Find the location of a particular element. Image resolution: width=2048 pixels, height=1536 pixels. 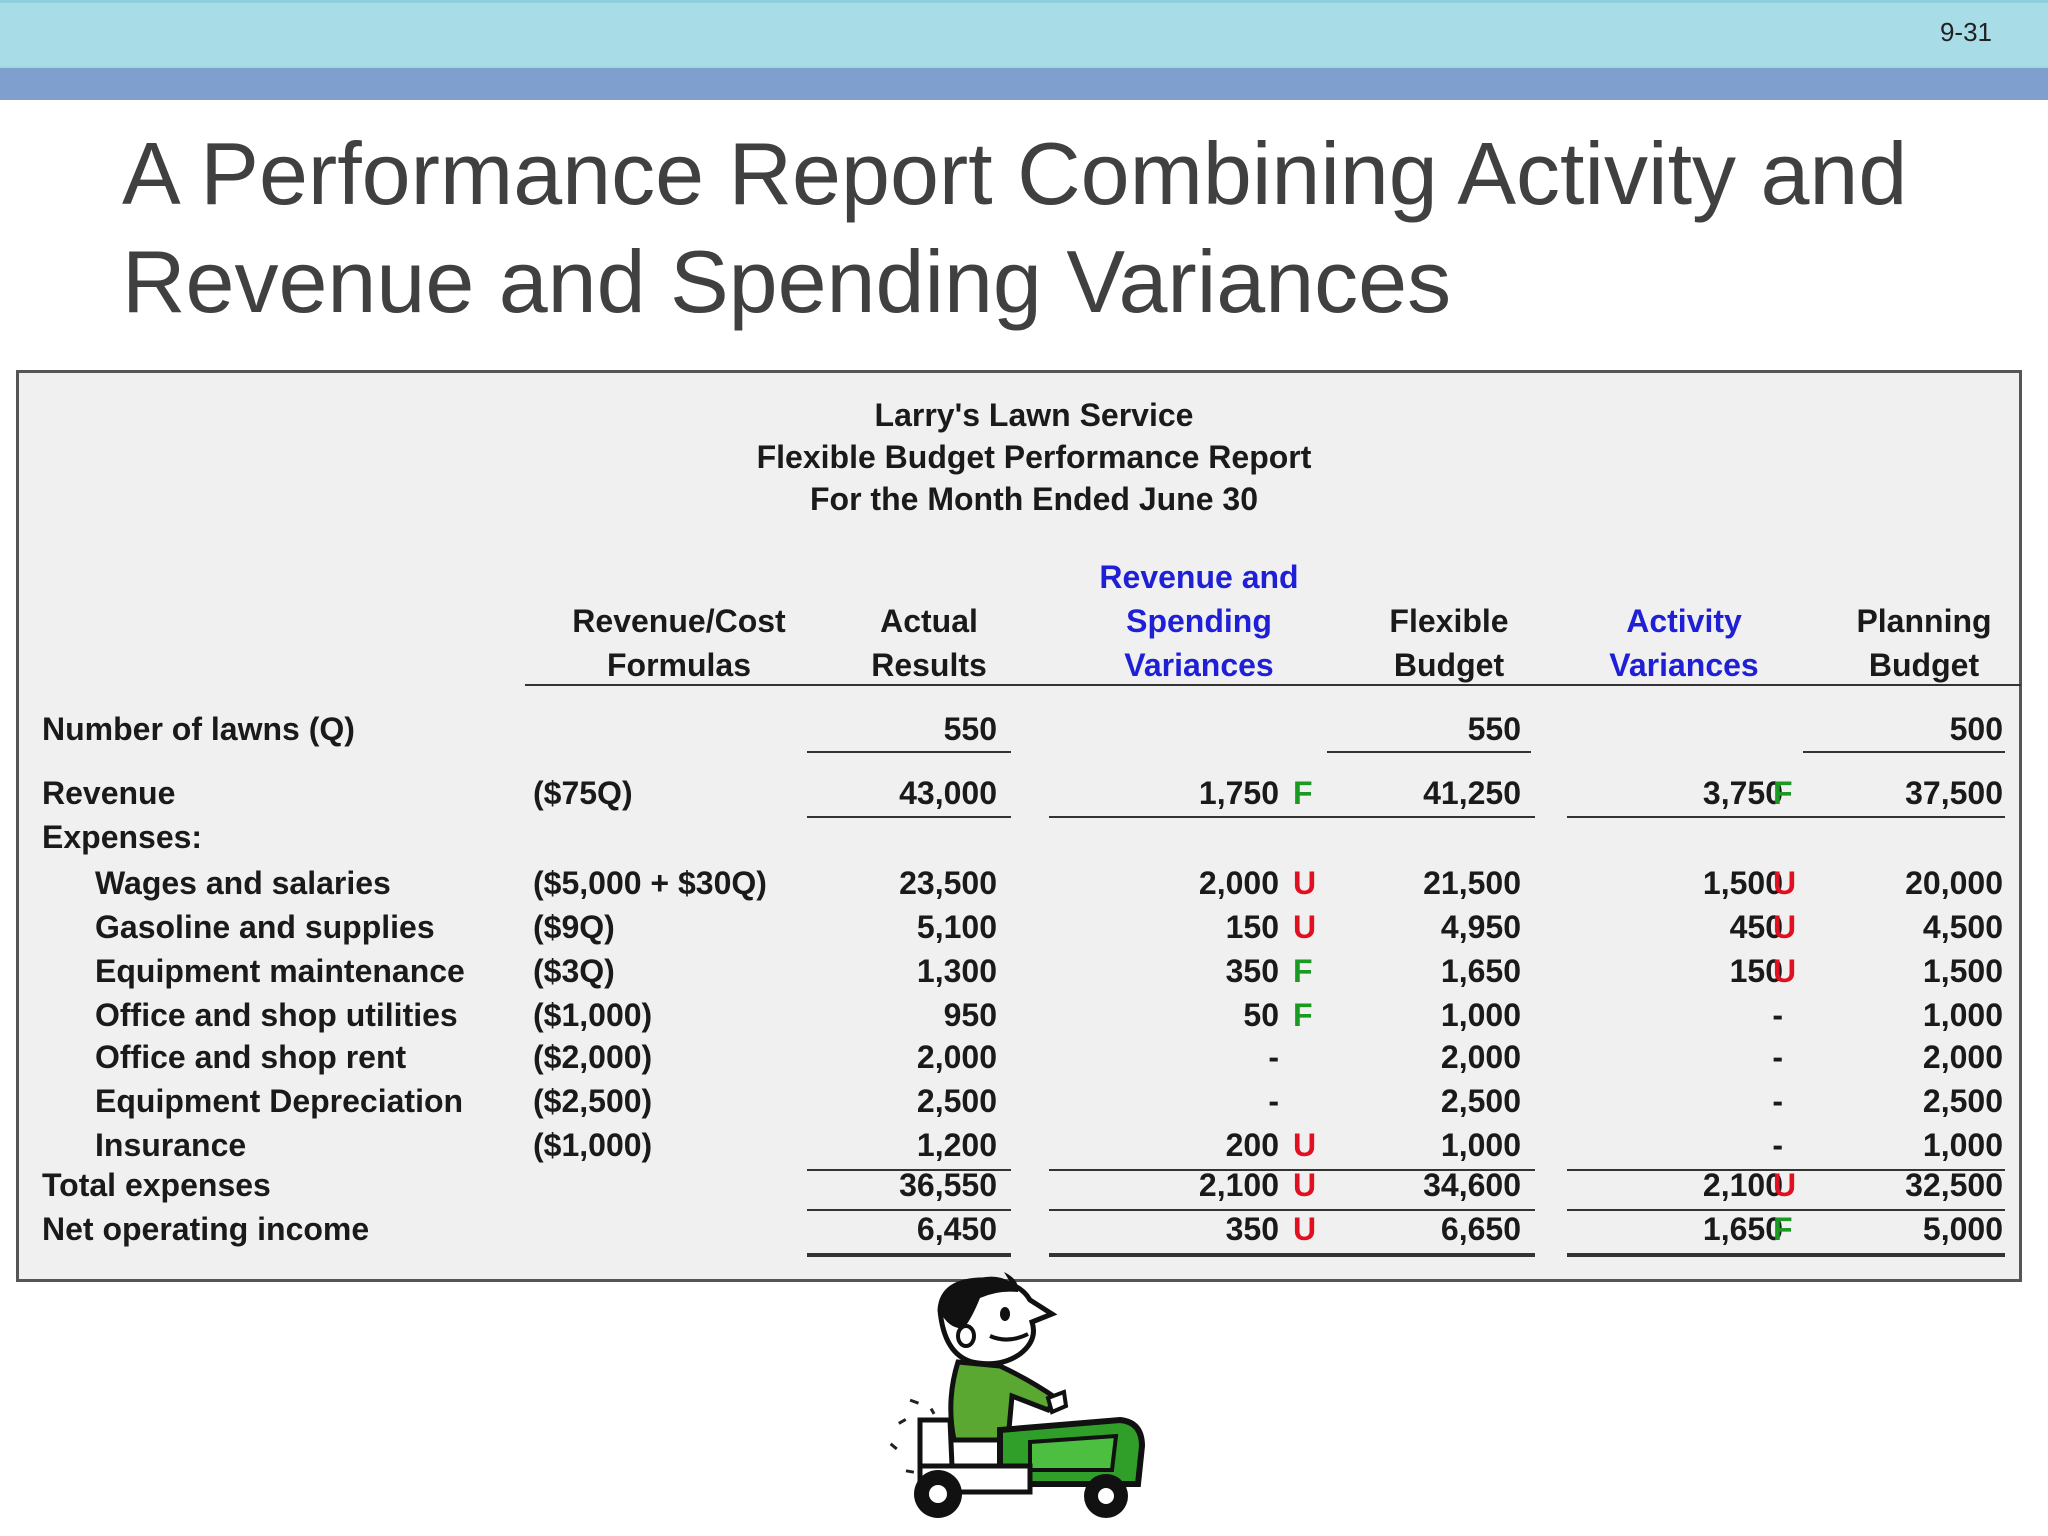

report-name: Flexible Budget Performance Report is located at coordinates (1034, 457).